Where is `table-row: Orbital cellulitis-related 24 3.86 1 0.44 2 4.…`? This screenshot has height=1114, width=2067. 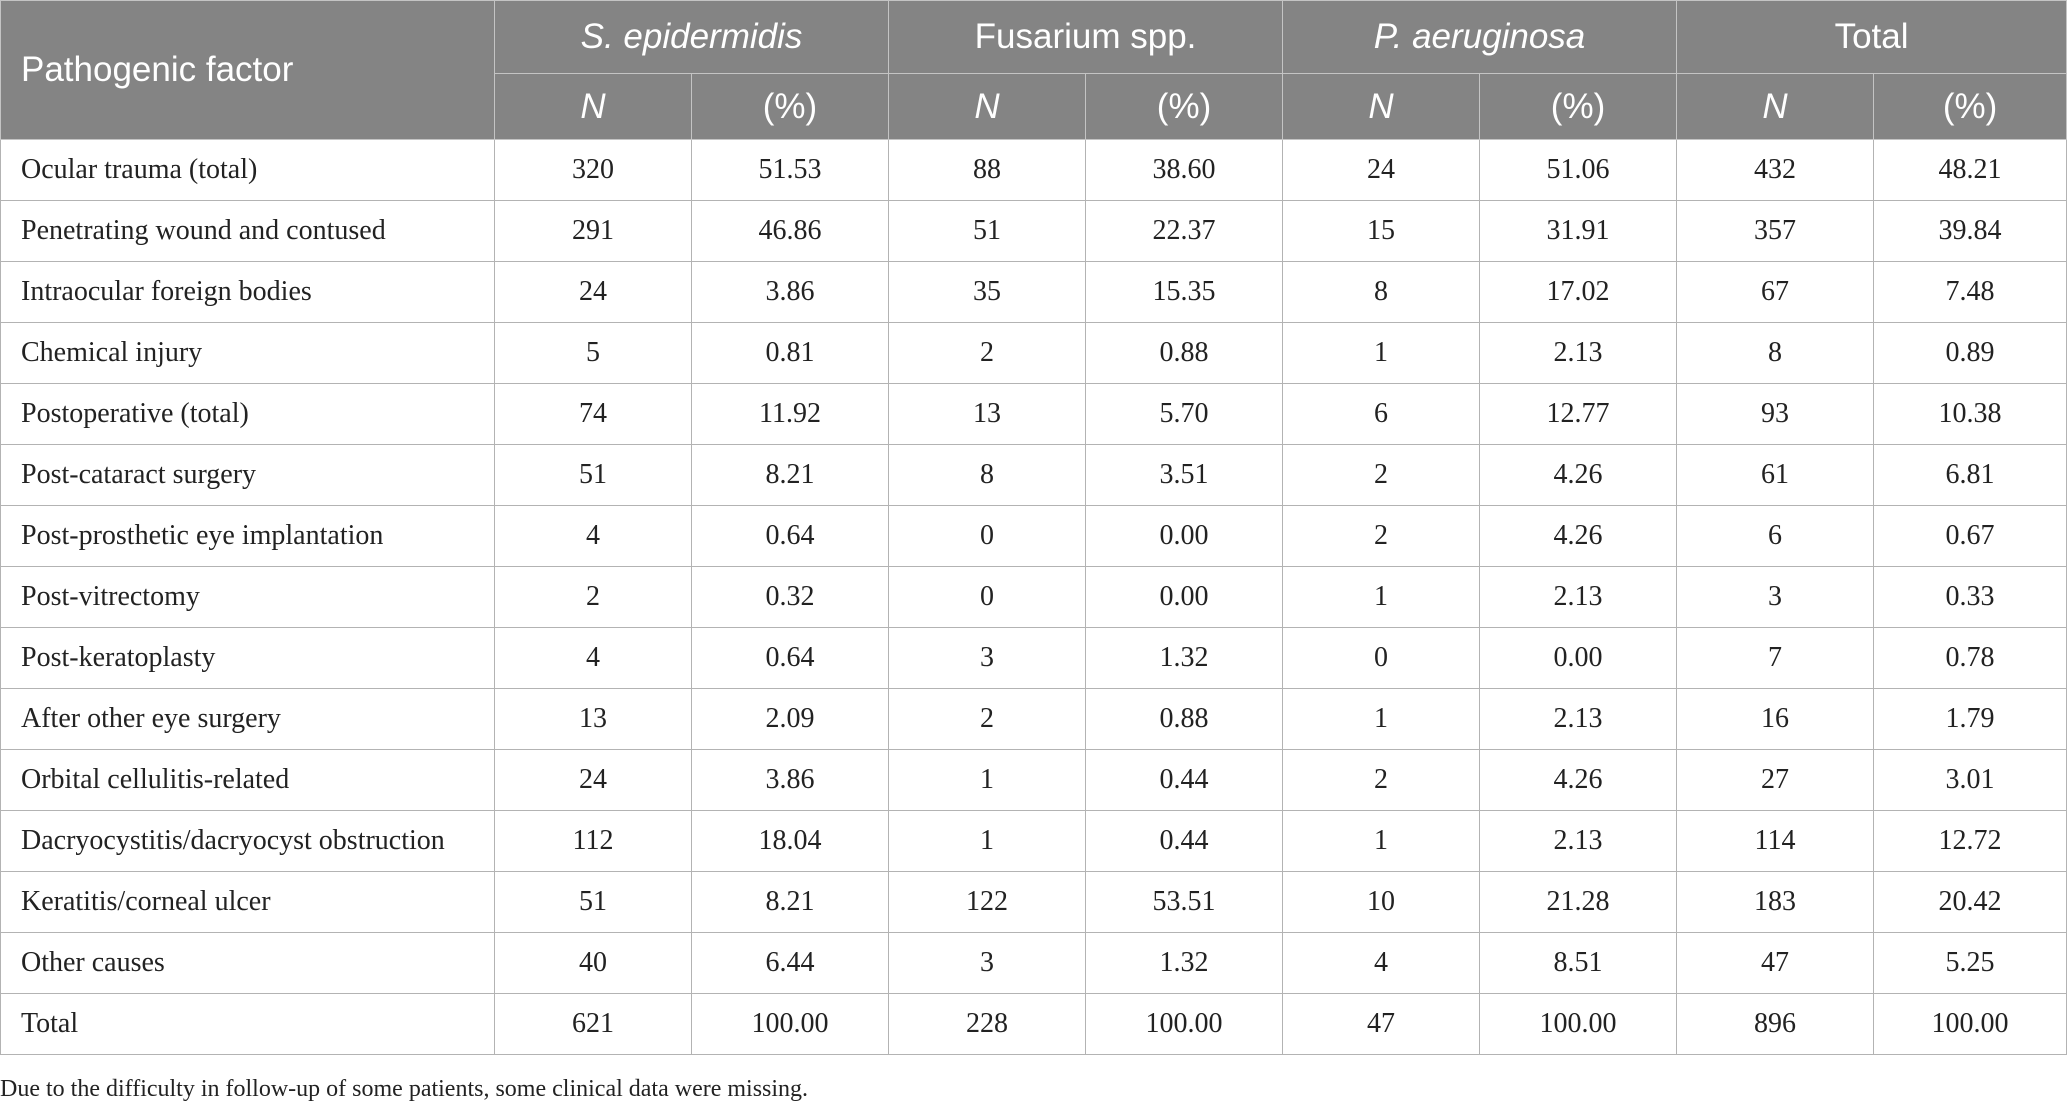
table-row: Orbital cellulitis-related 24 3.86 1 0.44 2 4.… is located at coordinates (1033, 780).